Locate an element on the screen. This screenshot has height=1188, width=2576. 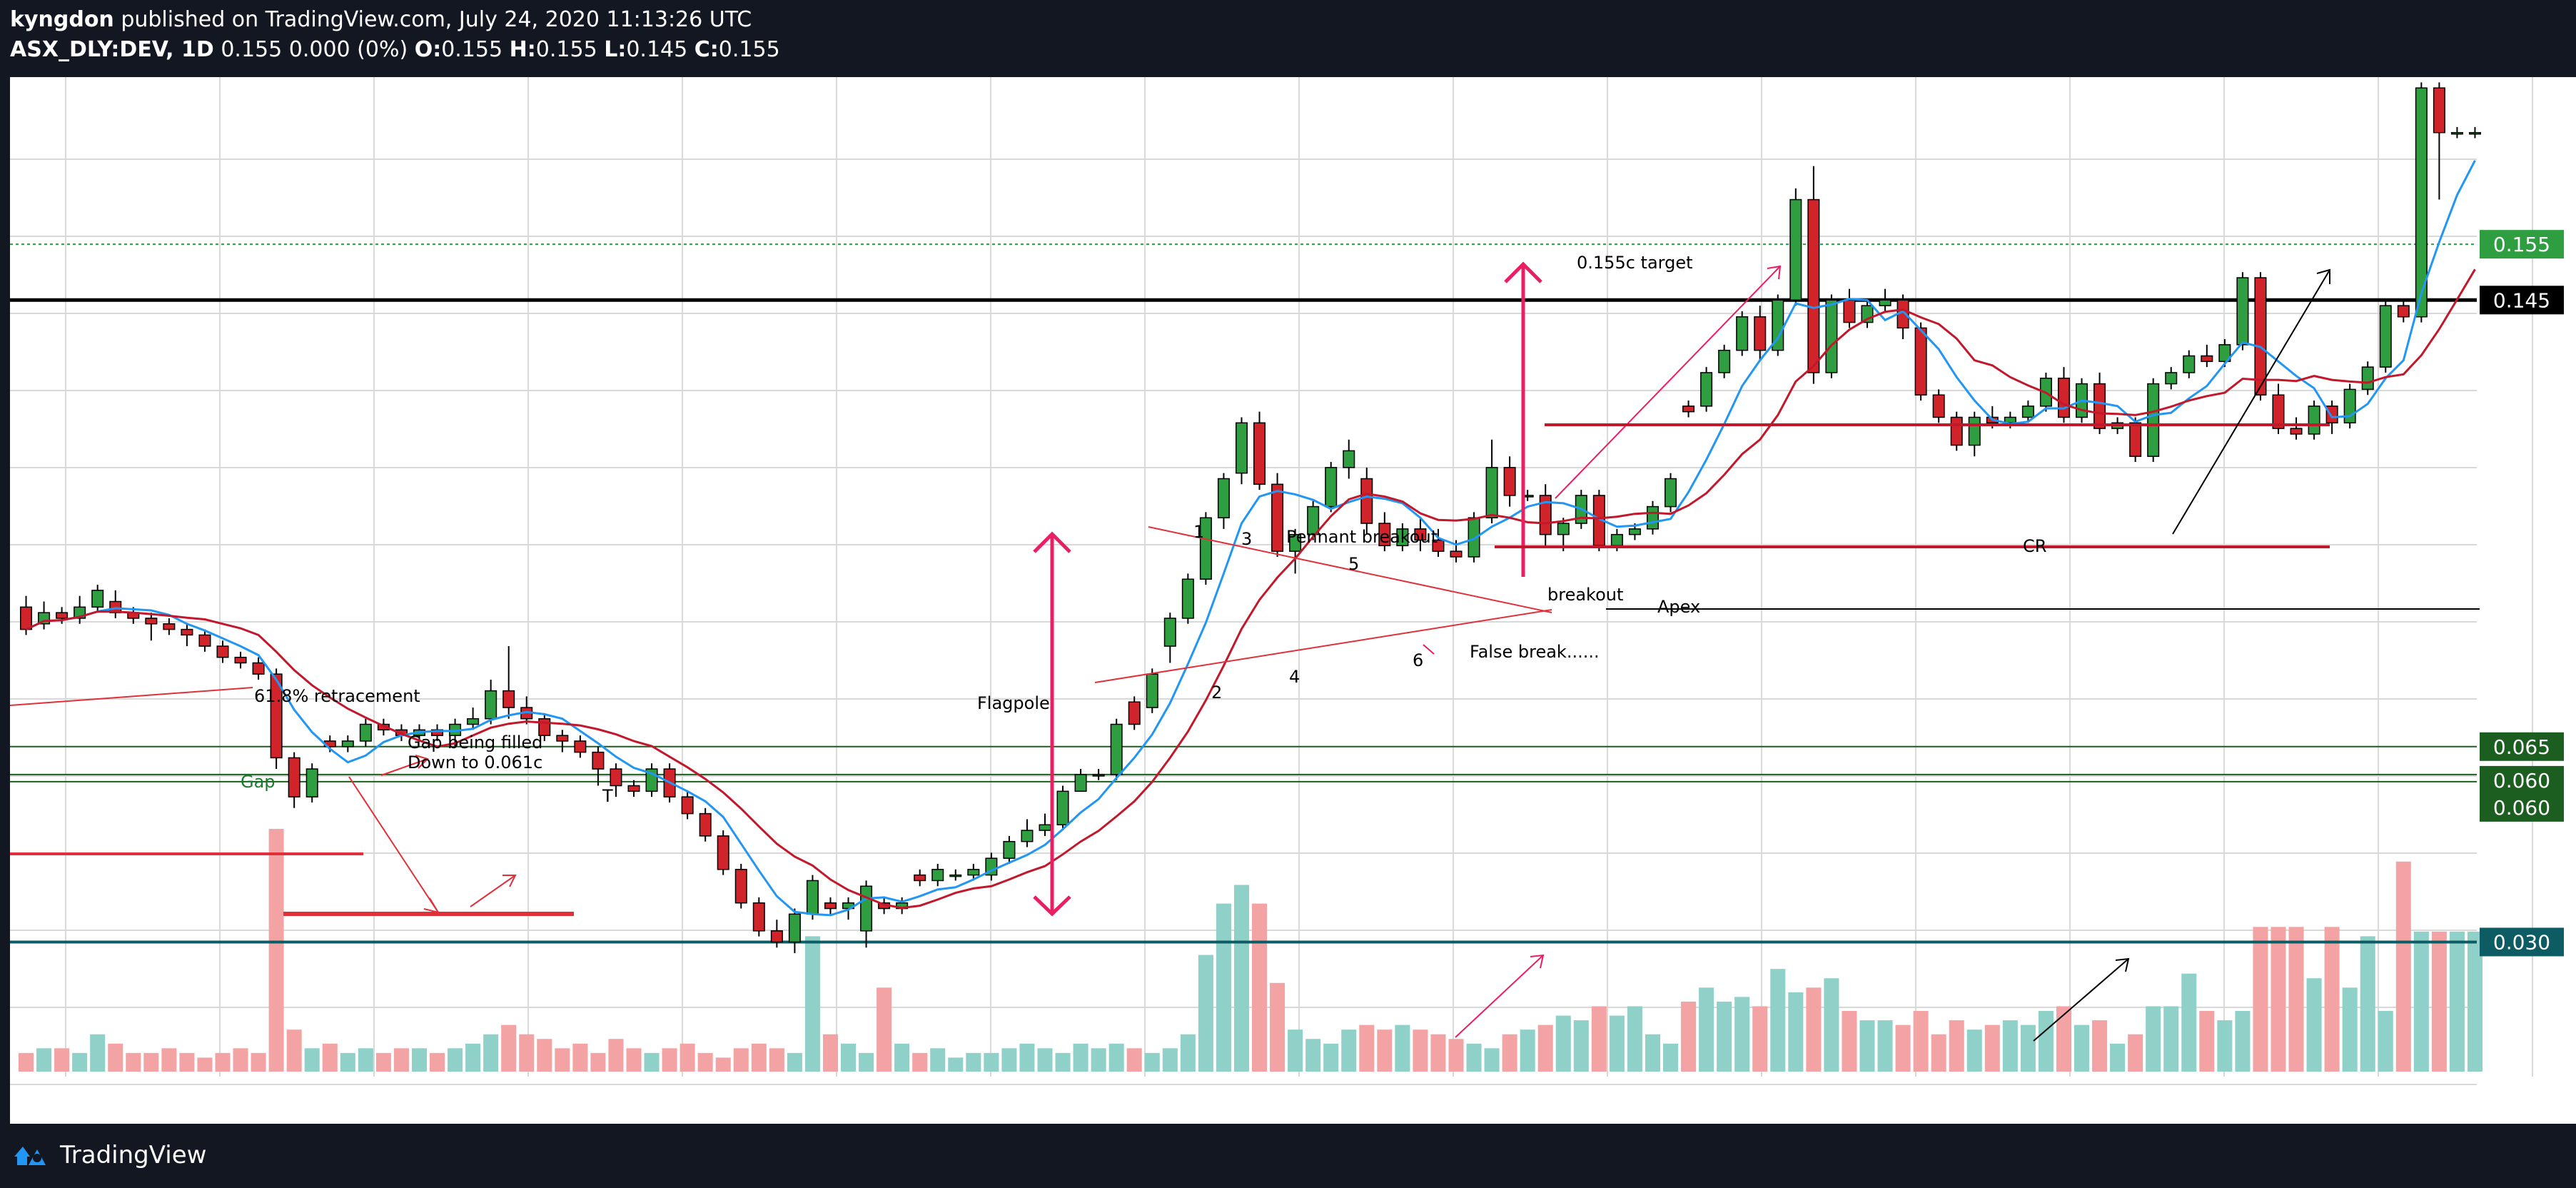
label-gap-filled: Gap being filled is located at coordinates (475, 742).